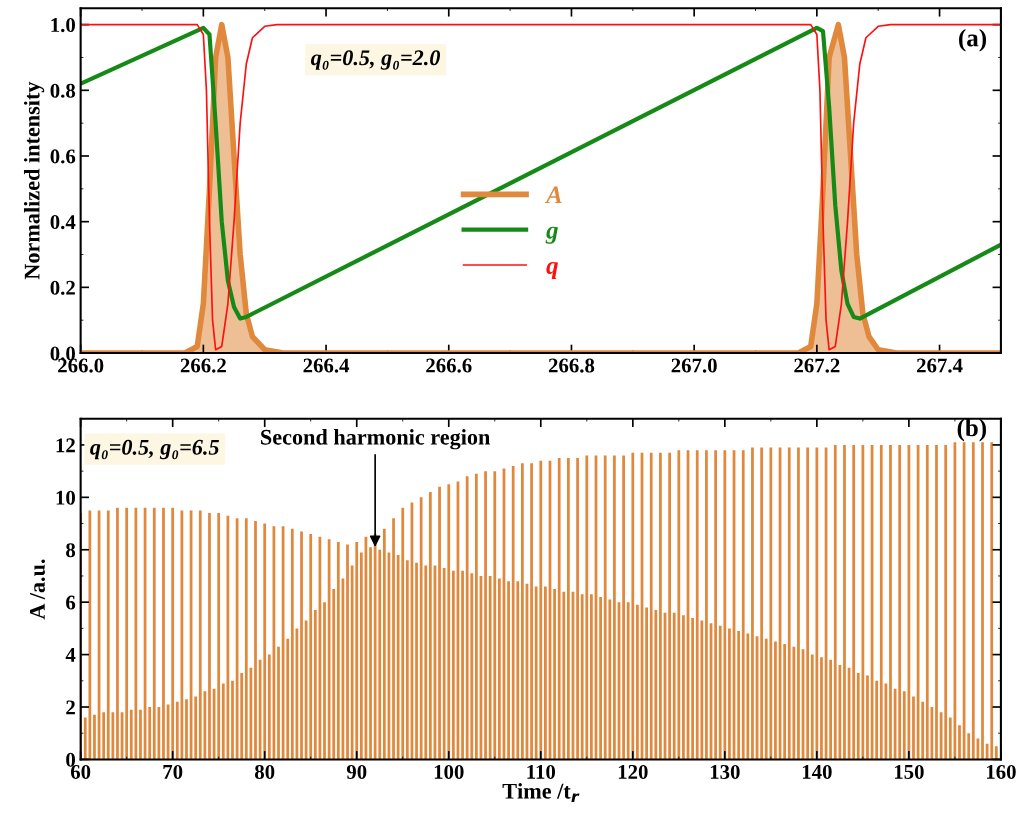  What do you see at coordinates (34, 180) in the screenshot?
I see `y-axis-title: Normalized intensity` at bounding box center [34, 180].